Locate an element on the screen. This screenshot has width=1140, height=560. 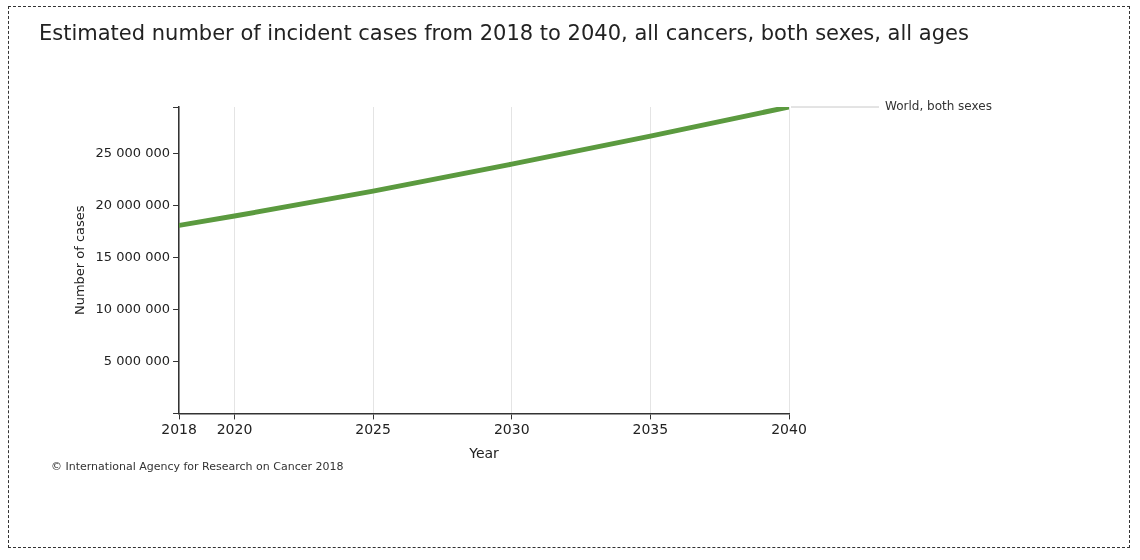
y-tick-label: 25 000 000 is located at coordinates (133, 153).